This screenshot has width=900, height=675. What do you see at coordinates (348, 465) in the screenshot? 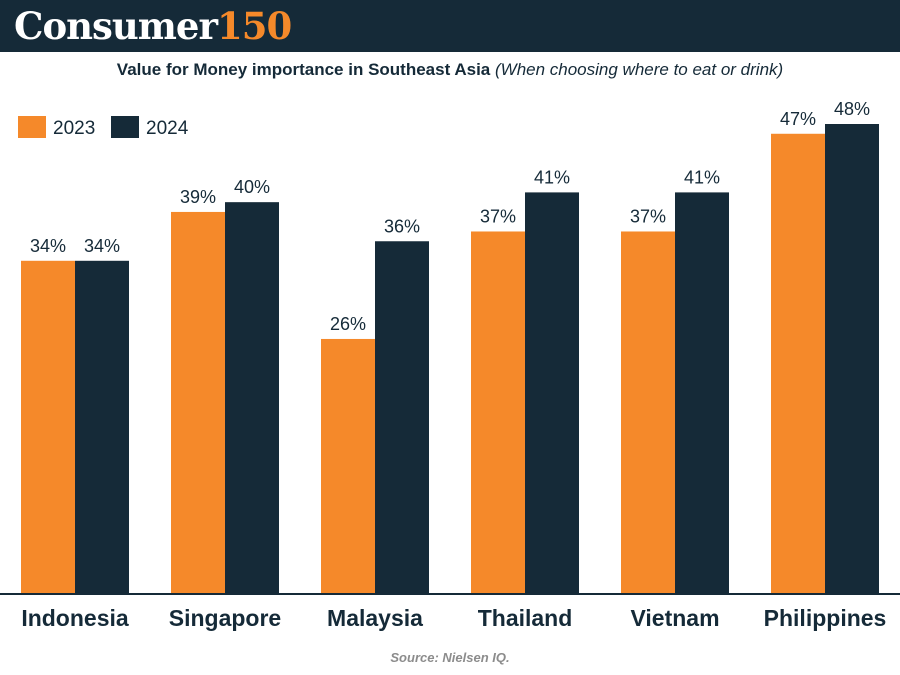
I see `bar-malaysia-2023` at bounding box center [348, 465].